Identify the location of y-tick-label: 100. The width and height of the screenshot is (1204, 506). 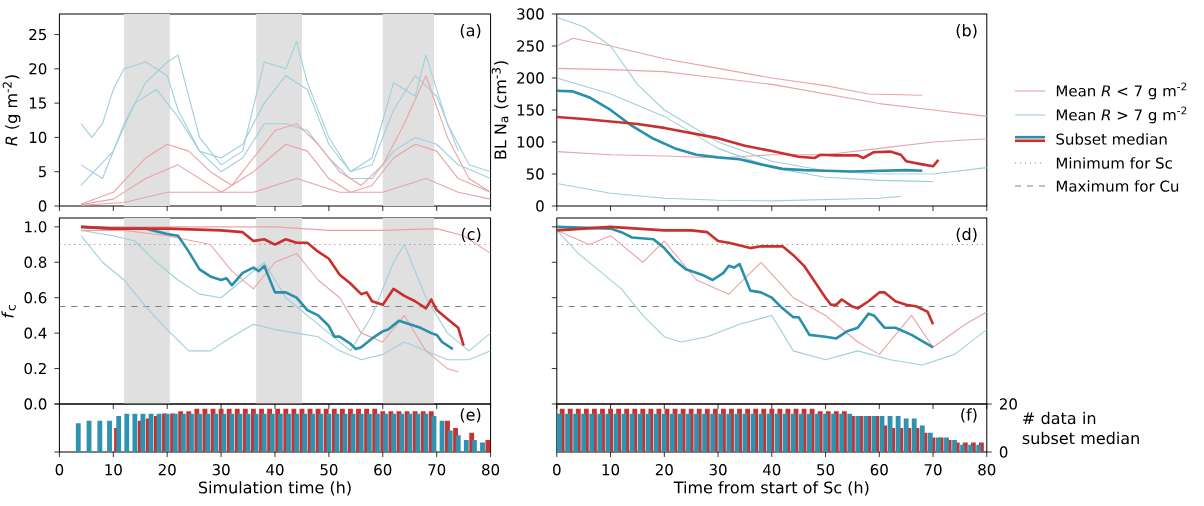
(530, 142).